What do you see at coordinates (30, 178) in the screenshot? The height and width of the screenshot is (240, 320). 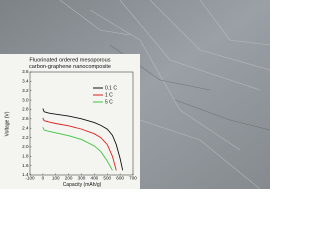 I see `x-tick-label: -100` at bounding box center [30, 178].